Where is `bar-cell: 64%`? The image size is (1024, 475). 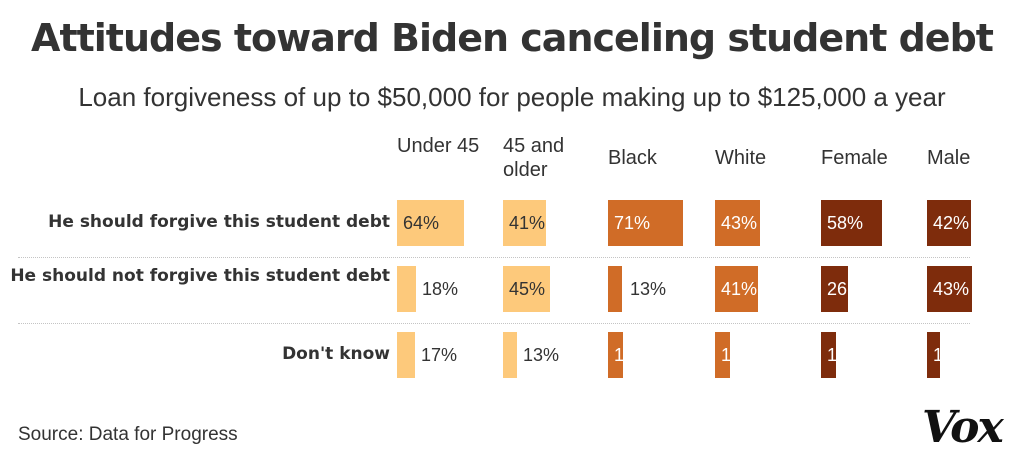 bar-cell: 64% is located at coordinates (447, 223).